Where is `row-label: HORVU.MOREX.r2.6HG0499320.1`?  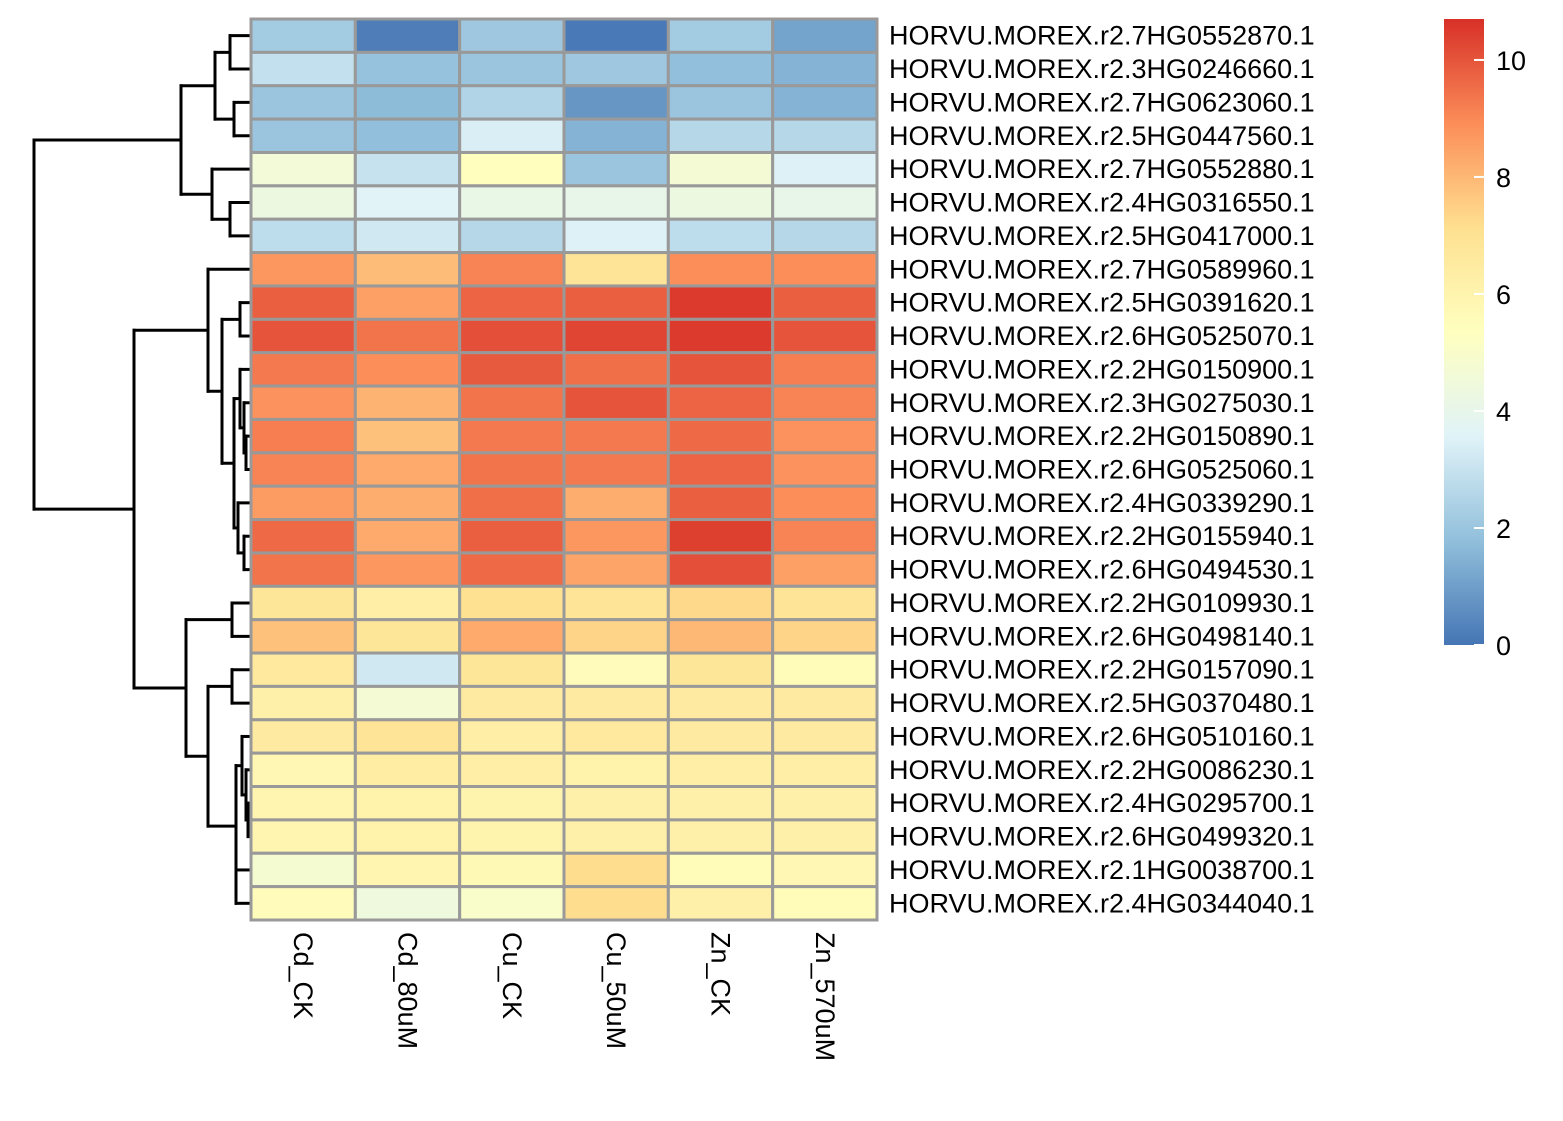
row-label: HORVU.MOREX.r2.6HG0499320.1 is located at coordinates (1102, 837).